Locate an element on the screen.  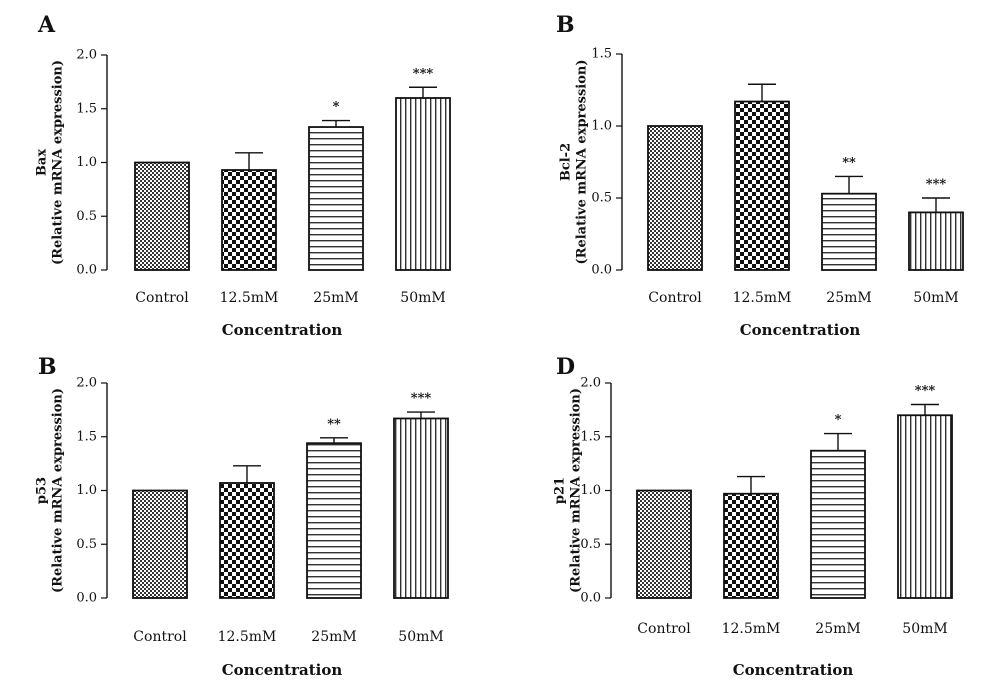
y-axis-gene: p21 is located at coordinates (559, 490).